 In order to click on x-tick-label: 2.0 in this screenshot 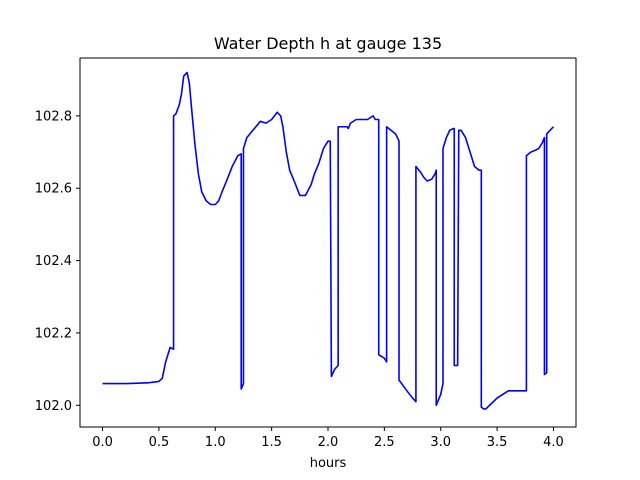, I will do `click(328, 442)`.